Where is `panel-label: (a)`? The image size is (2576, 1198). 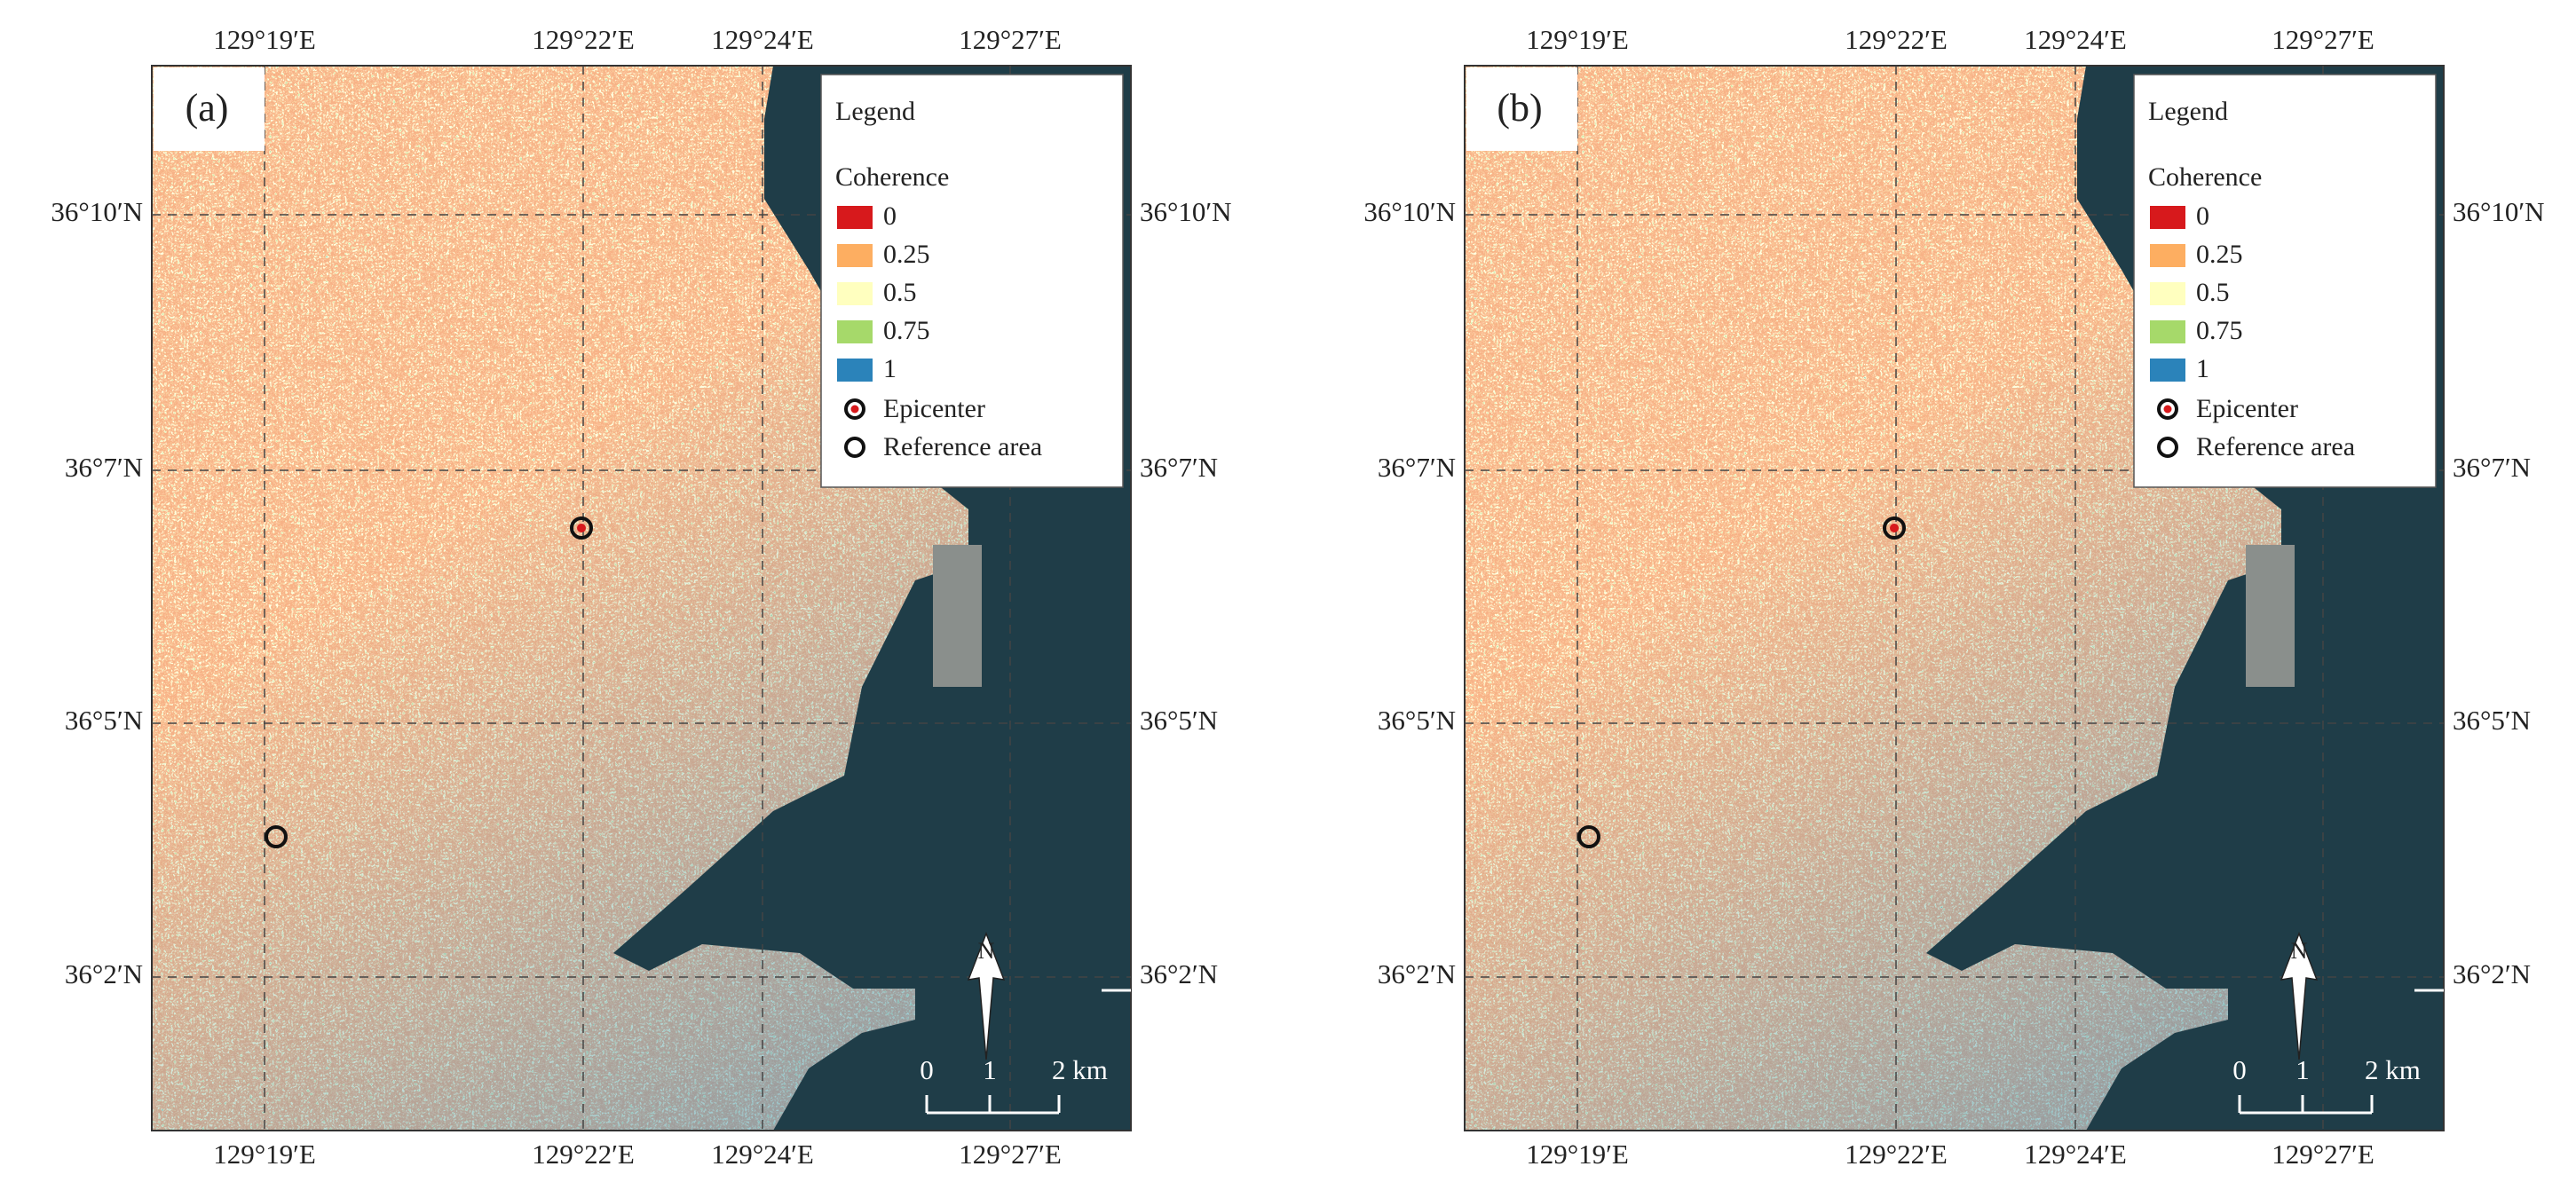
panel-label: (a) is located at coordinates (207, 108).